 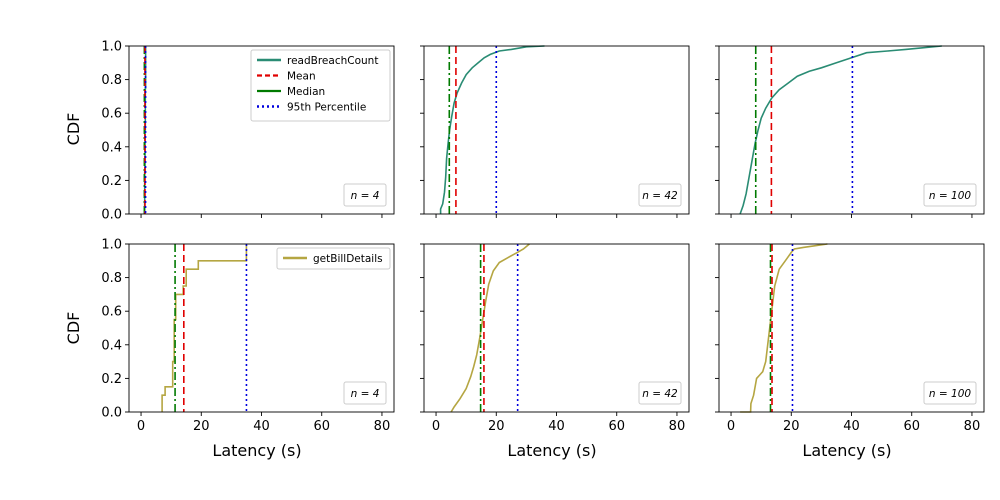 I want to click on y-tick-label-3-r0: 0.6, so click(x=111, y=114).